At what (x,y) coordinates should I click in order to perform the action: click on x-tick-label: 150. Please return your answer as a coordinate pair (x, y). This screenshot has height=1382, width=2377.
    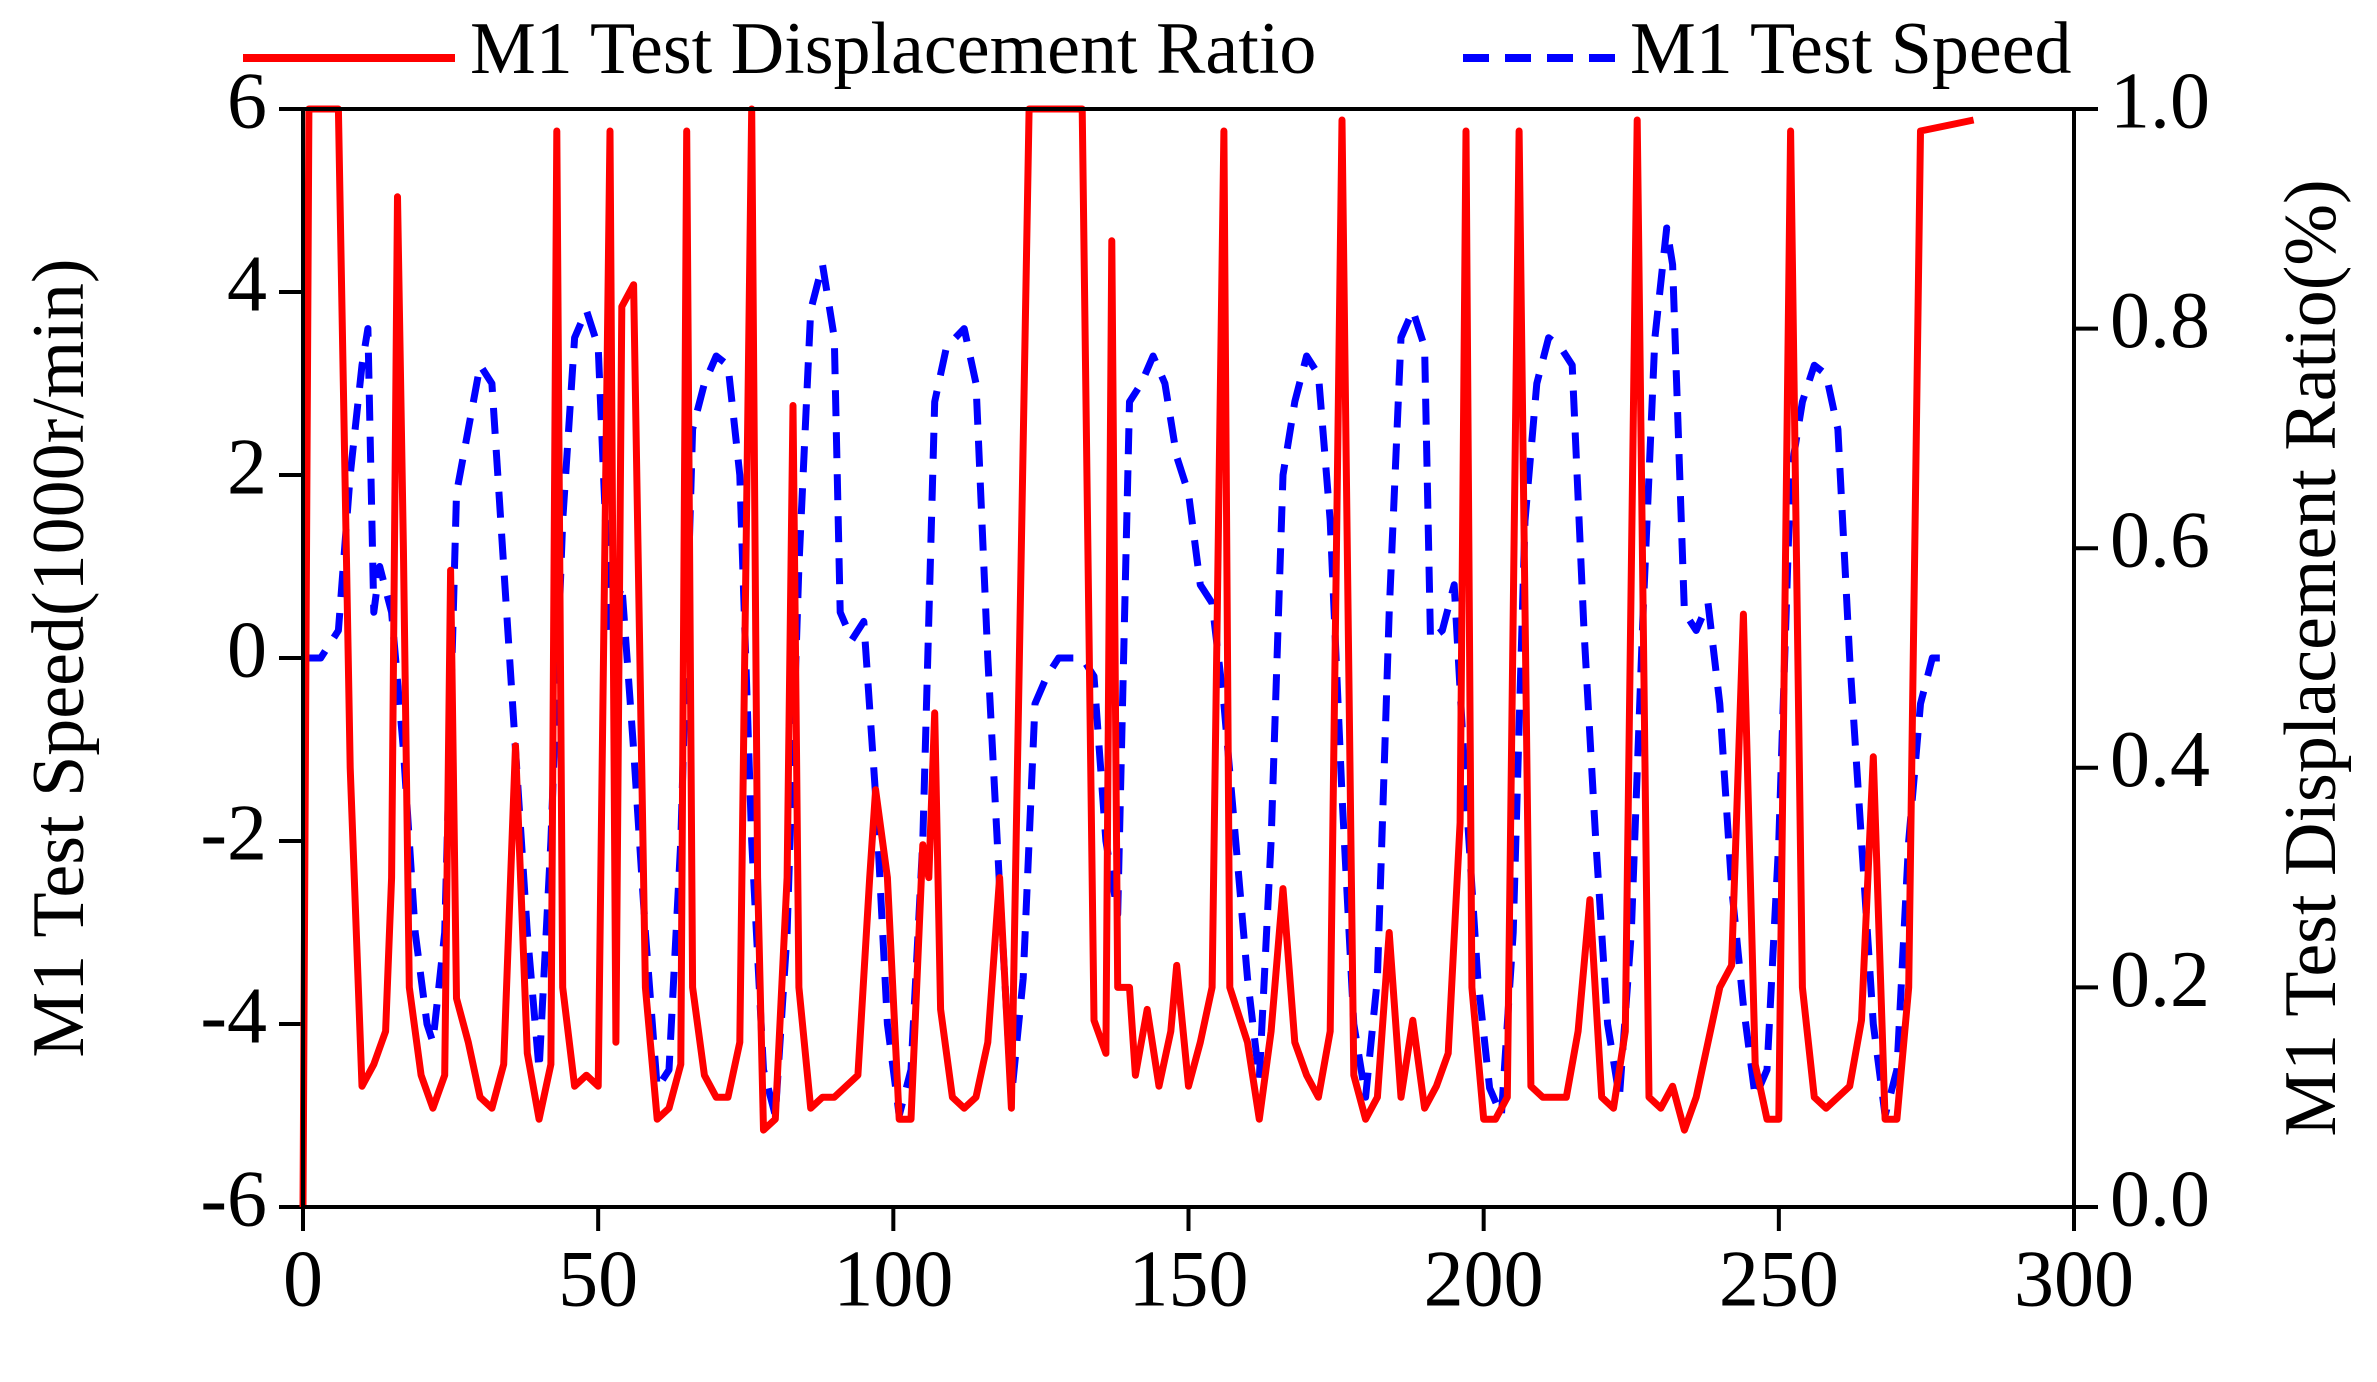
    Looking at the image, I should click on (1189, 1279).